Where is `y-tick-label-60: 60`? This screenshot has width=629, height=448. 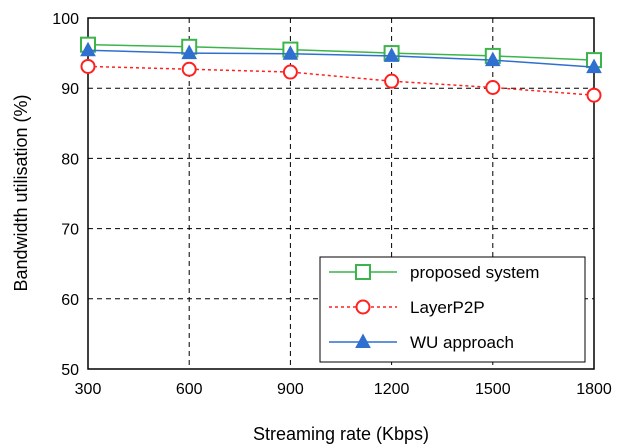
y-tick-label-60: 60 is located at coordinates (70, 300).